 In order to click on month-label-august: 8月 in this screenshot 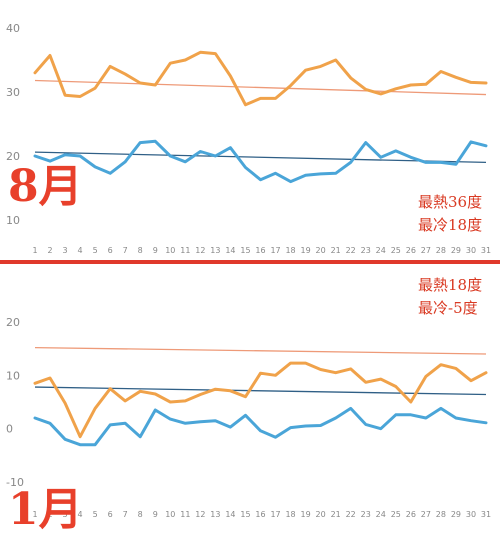, I will do `click(45, 186)`.